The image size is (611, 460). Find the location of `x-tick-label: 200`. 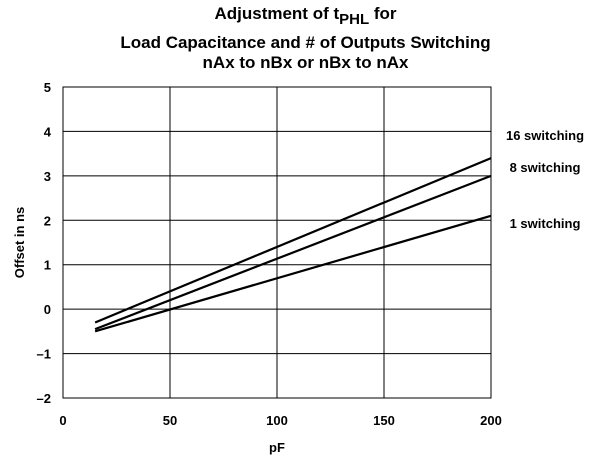

x-tick-label: 200 is located at coordinates (491, 420).